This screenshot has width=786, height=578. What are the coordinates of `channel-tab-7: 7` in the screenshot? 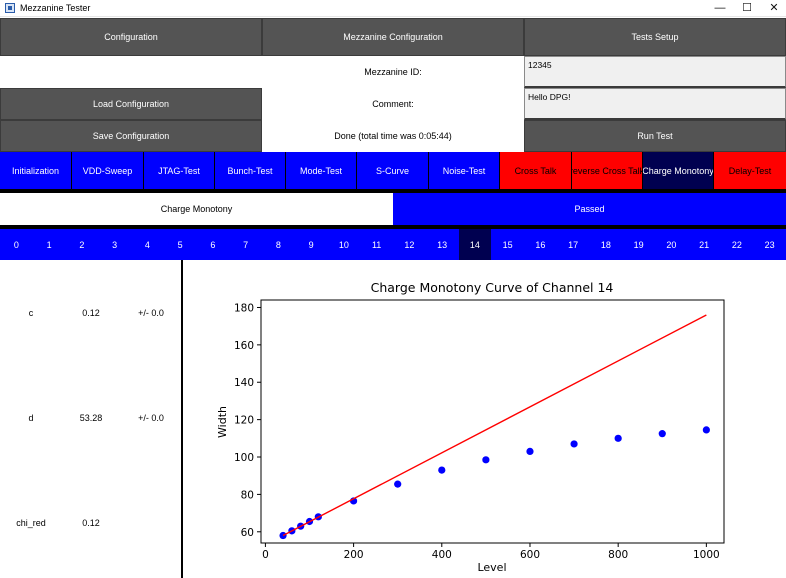 It's located at (246, 244).